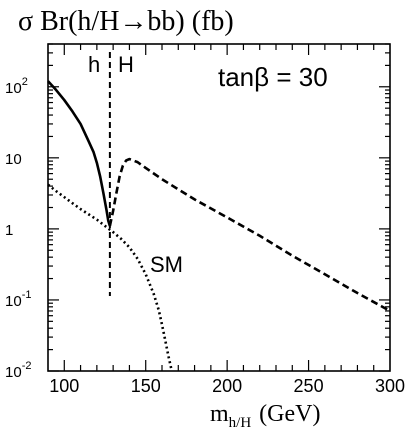 This screenshot has width=407, height=438. What do you see at coordinates (79, 153) in the screenshot?
I see `series-line-h` at bounding box center [79, 153].